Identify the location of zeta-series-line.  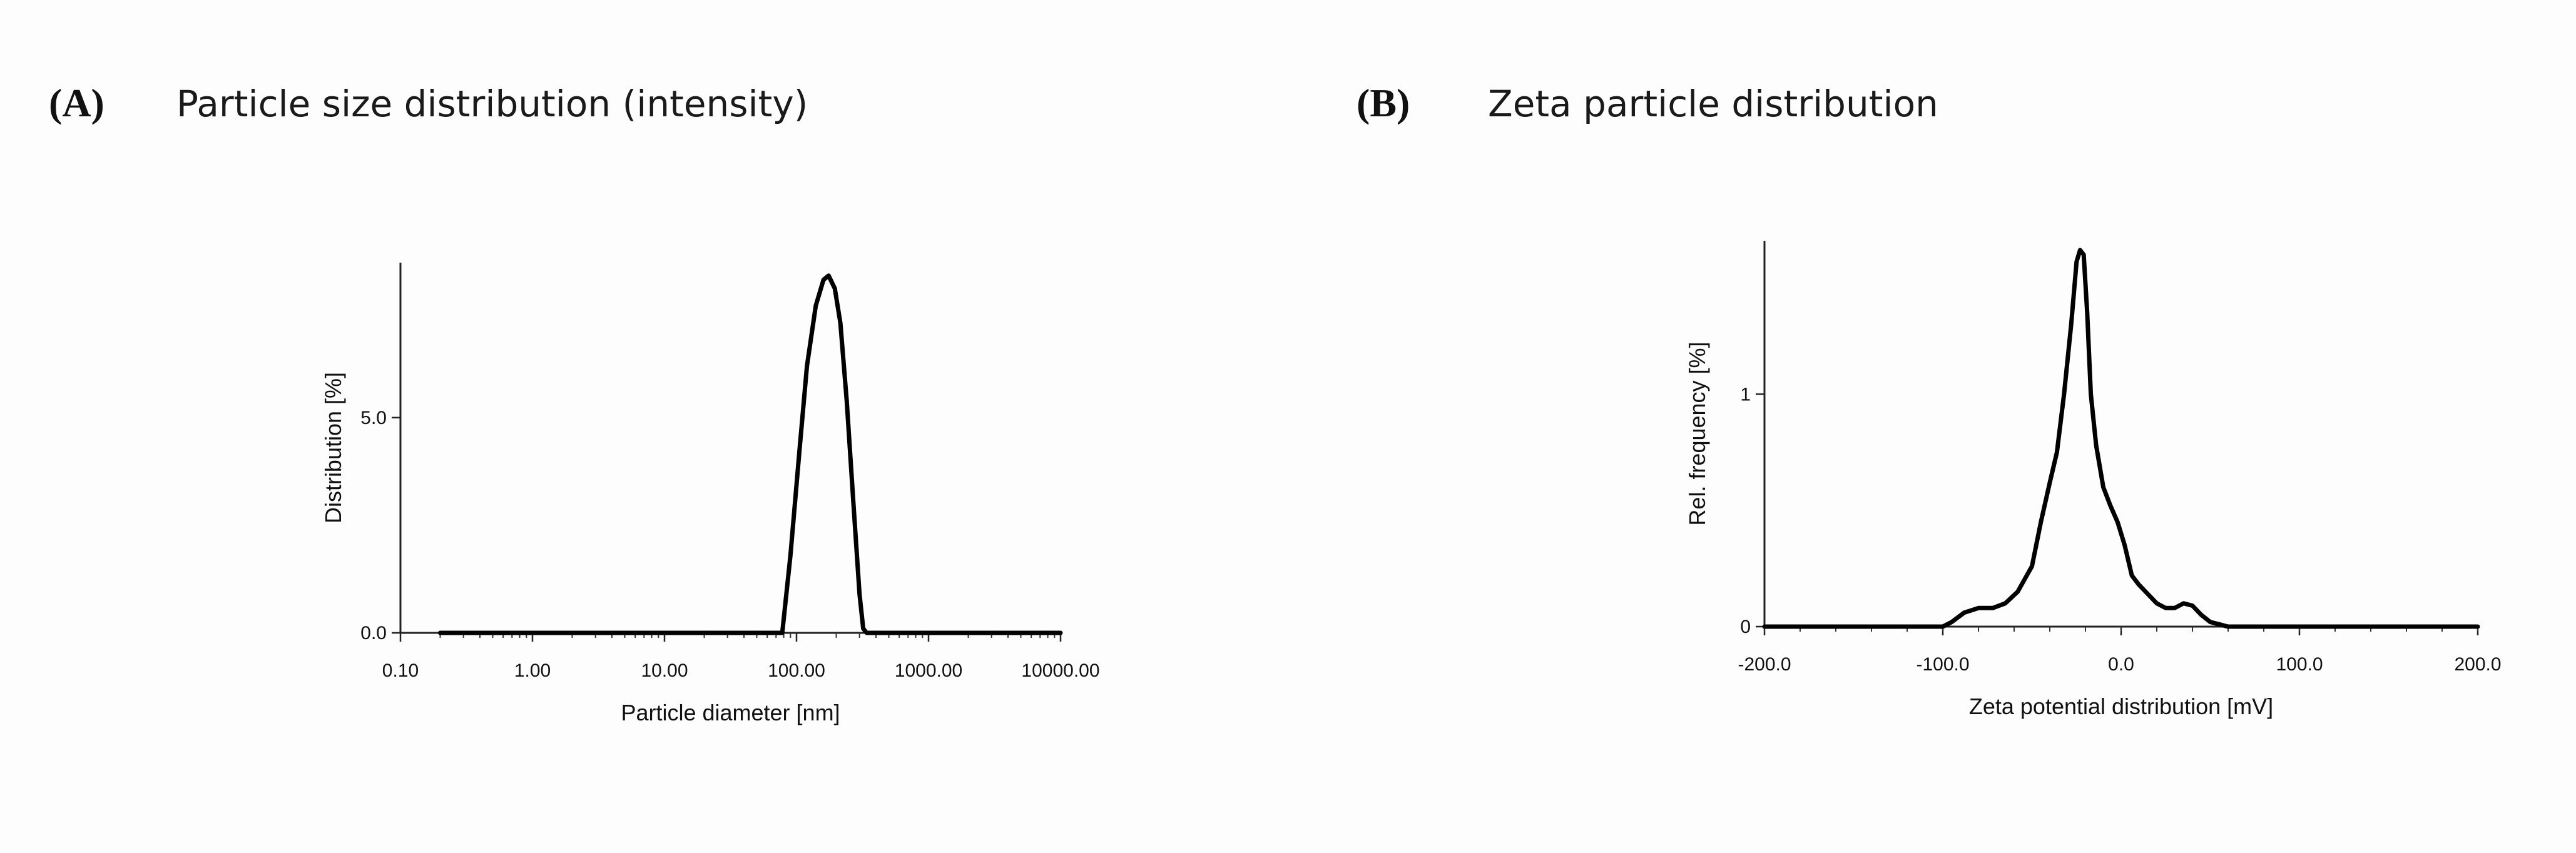
(2121, 438).